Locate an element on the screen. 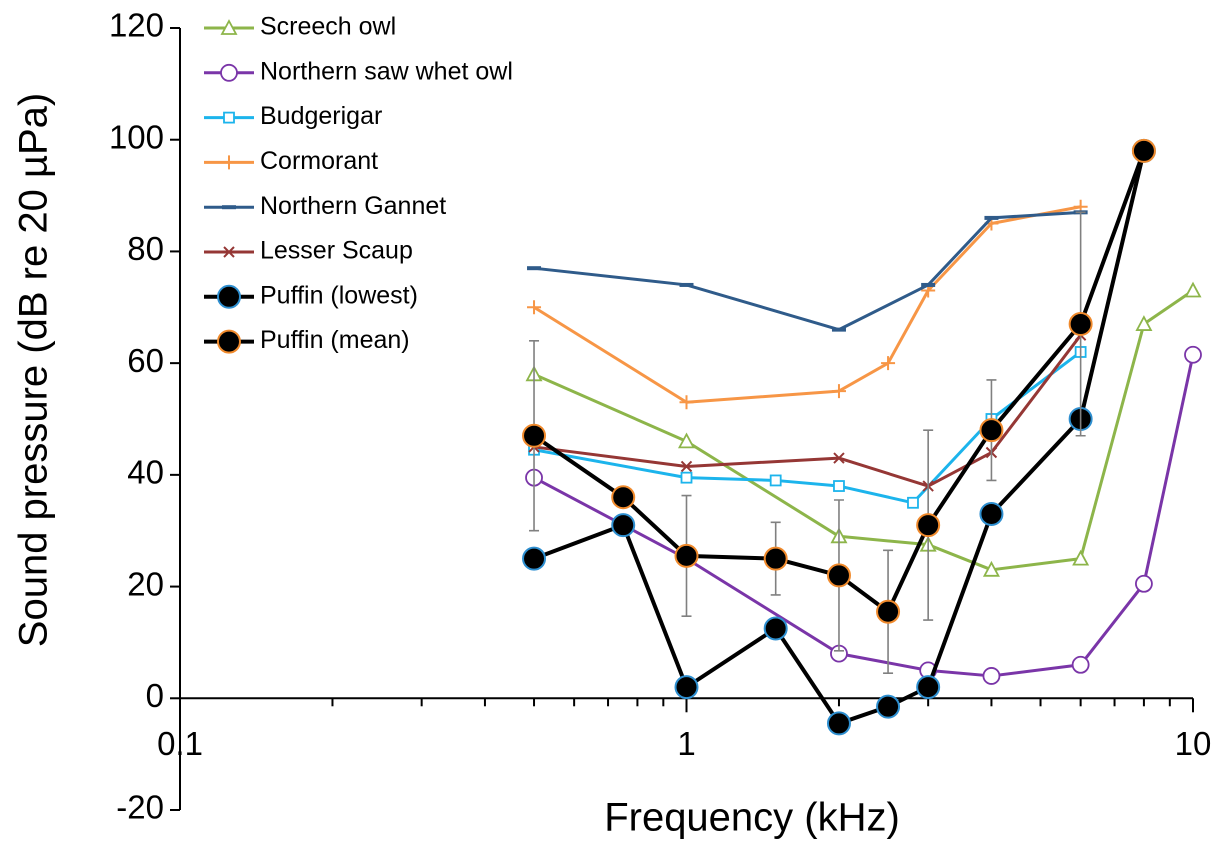  x-tick-label: 10 is located at coordinates (1193, 743).